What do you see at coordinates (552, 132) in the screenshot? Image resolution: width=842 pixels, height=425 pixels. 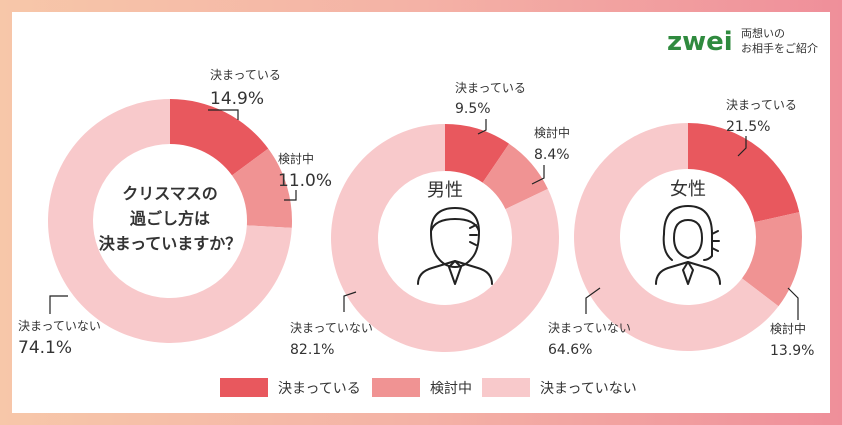 I see `donut-1-category-label-1: 検討中` at bounding box center [552, 132].